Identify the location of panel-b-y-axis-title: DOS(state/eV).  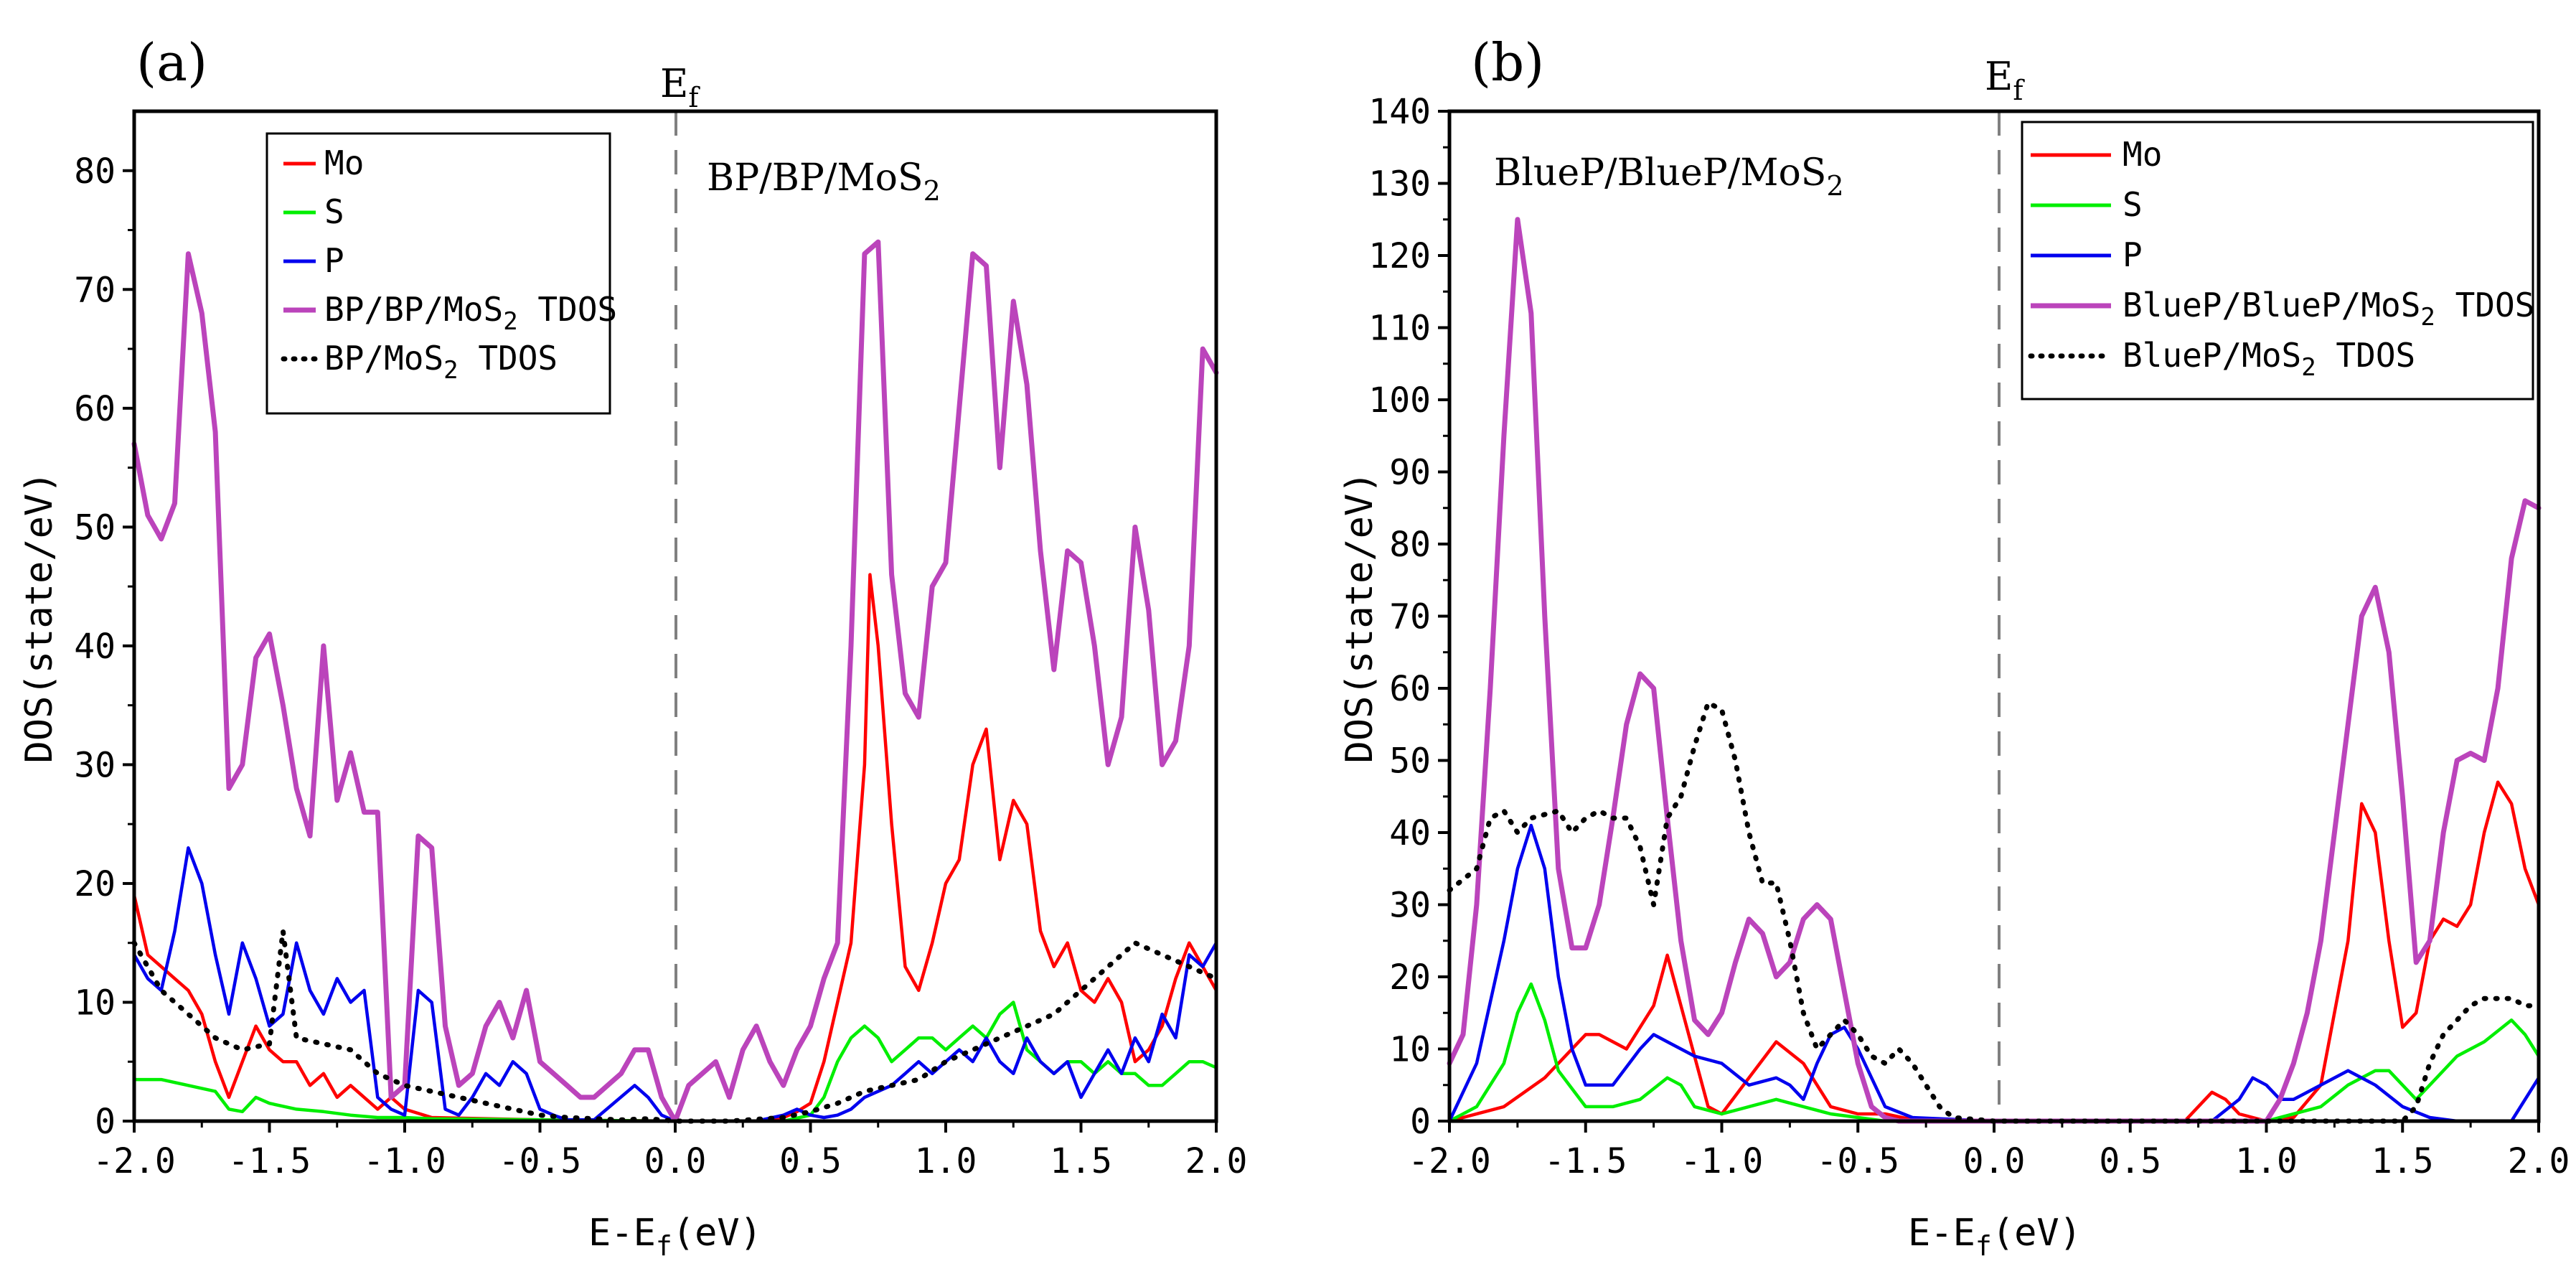
(1359, 618).